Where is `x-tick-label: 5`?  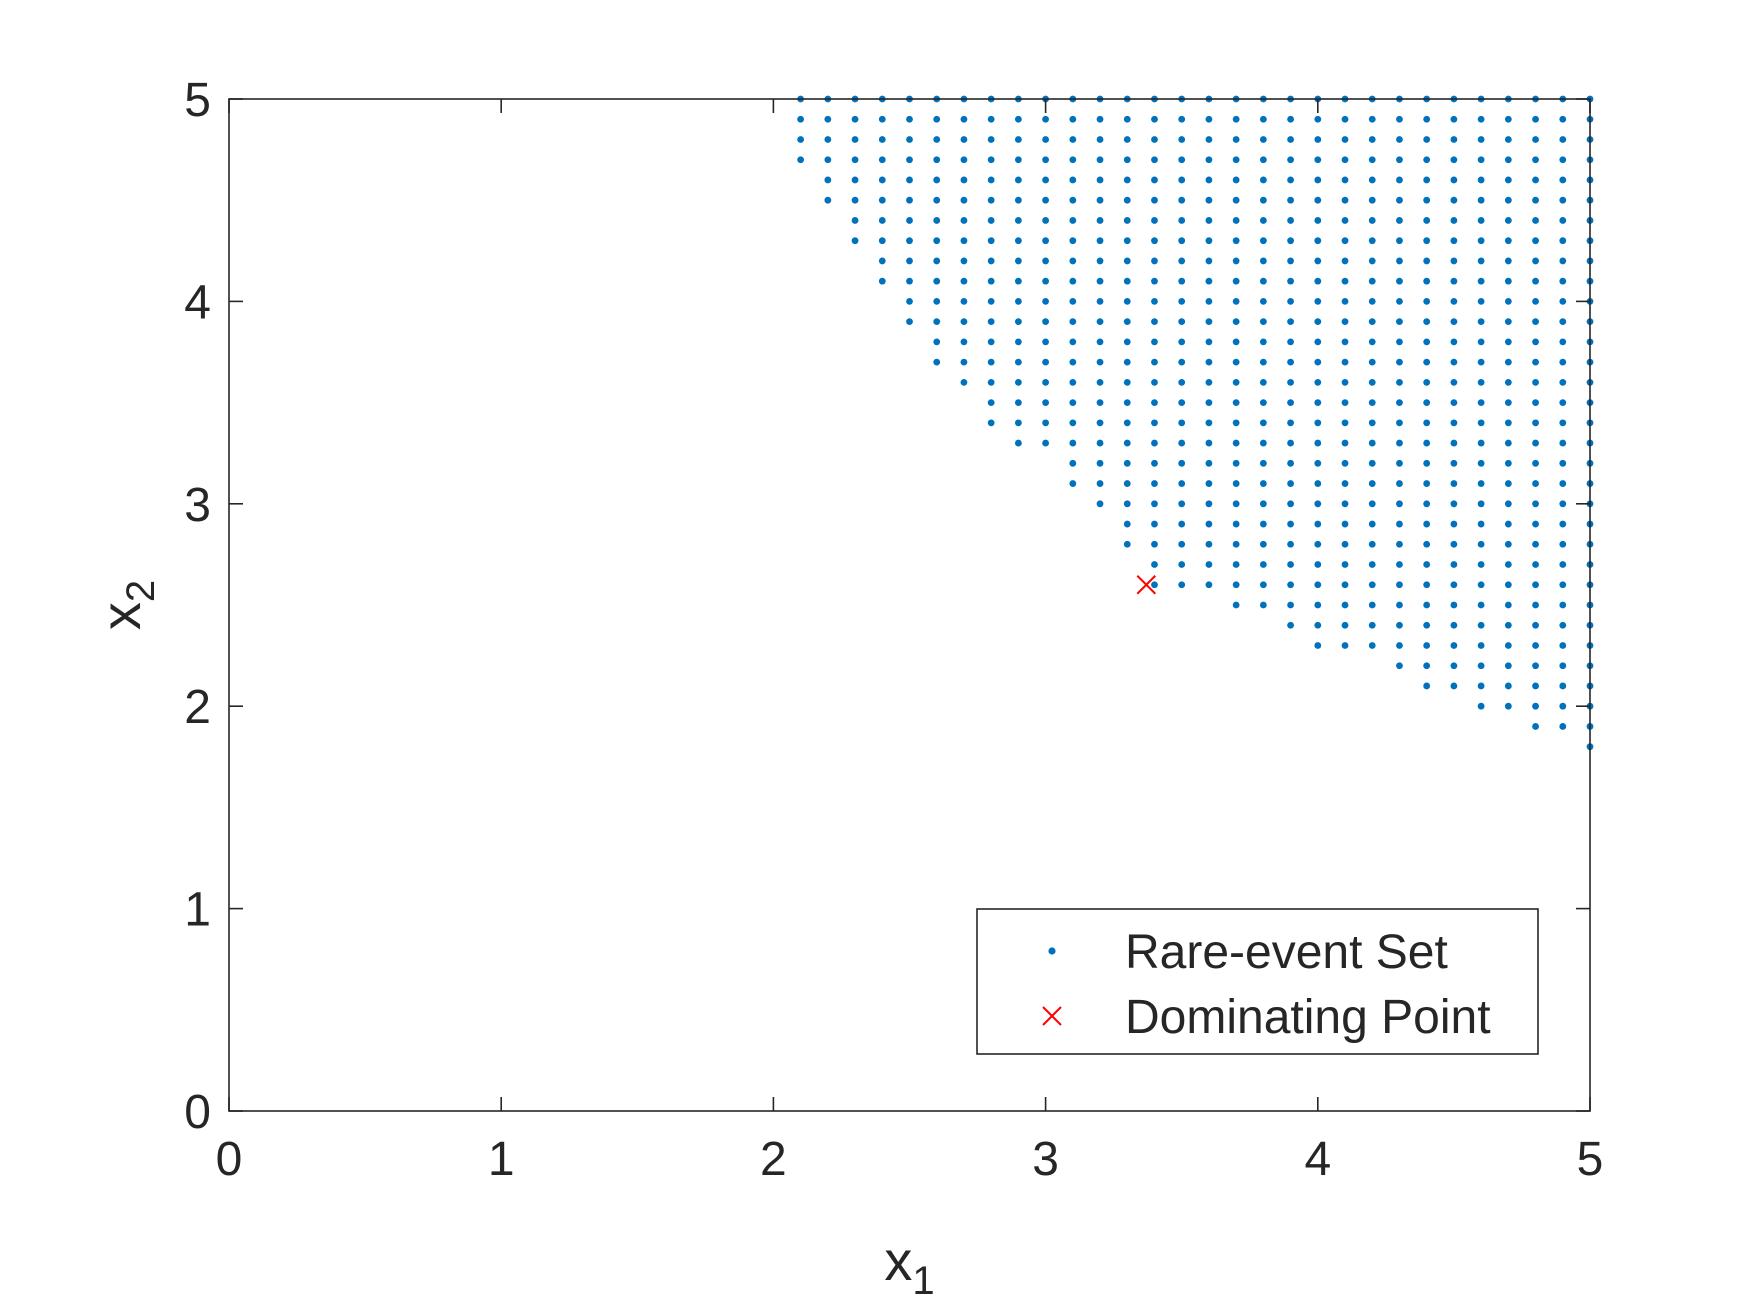
x-tick-label: 5 is located at coordinates (1590, 1159).